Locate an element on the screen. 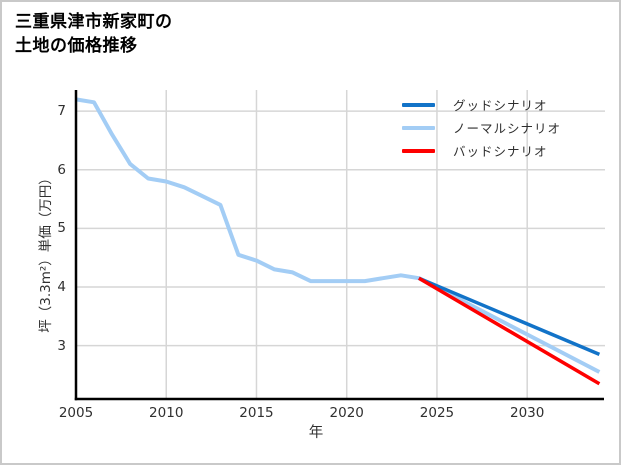  x-axis-title: 年 is located at coordinates (316, 433).